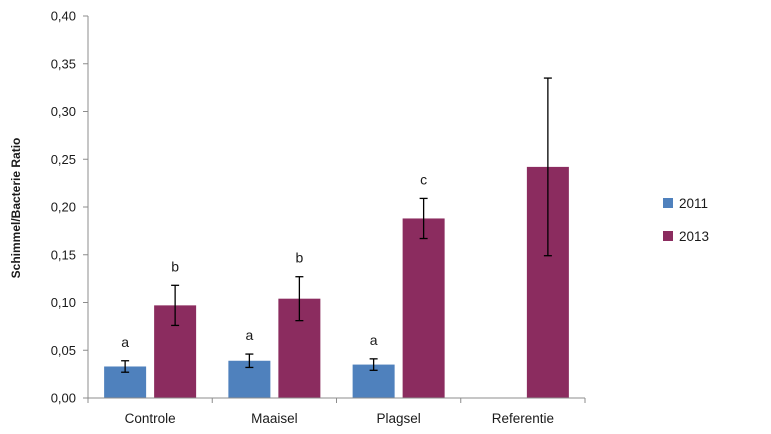 This screenshot has width=771, height=434. What do you see at coordinates (150, 418) in the screenshot?
I see `x-tick-label: Controle` at bounding box center [150, 418].